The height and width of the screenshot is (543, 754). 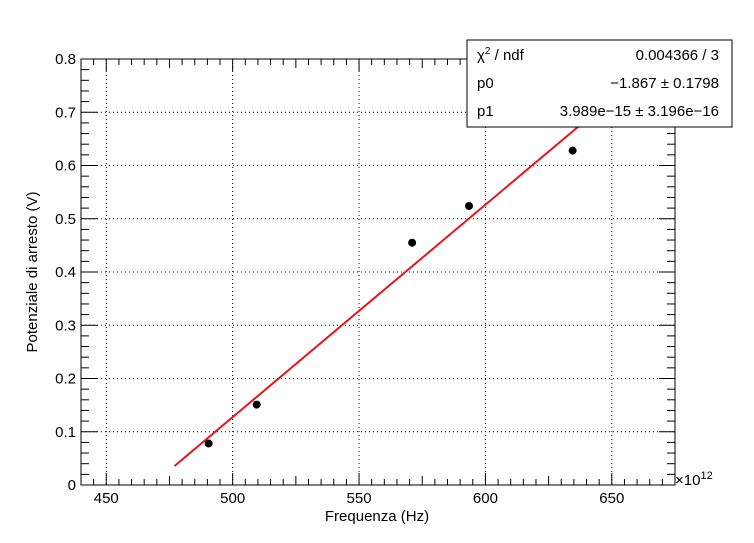 What do you see at coordinates (65, 59) in the screenshot?
I see `y-tick-label: 0.8` at bounding box center [65, 59].